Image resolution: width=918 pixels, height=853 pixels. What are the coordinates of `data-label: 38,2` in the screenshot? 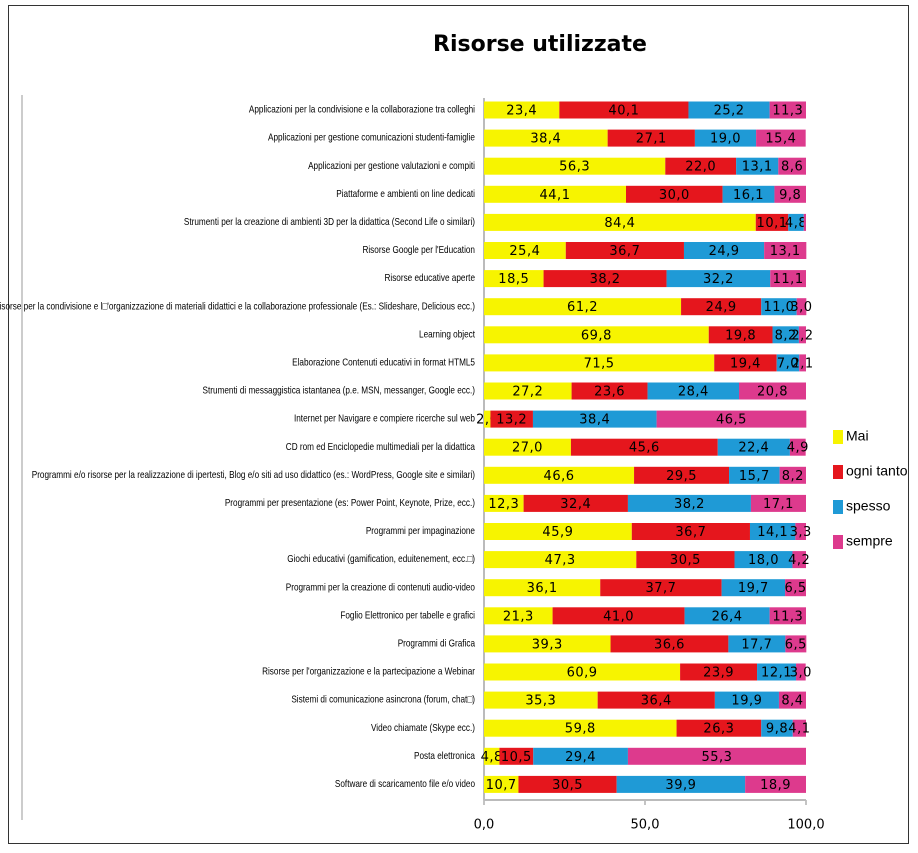 It's located at (689, 504).